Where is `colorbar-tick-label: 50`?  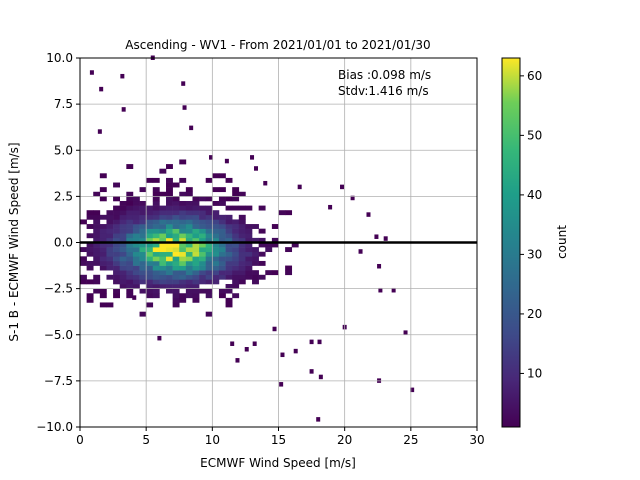 colorbar-tick-label: 50 is located at coordinates (534, 135).